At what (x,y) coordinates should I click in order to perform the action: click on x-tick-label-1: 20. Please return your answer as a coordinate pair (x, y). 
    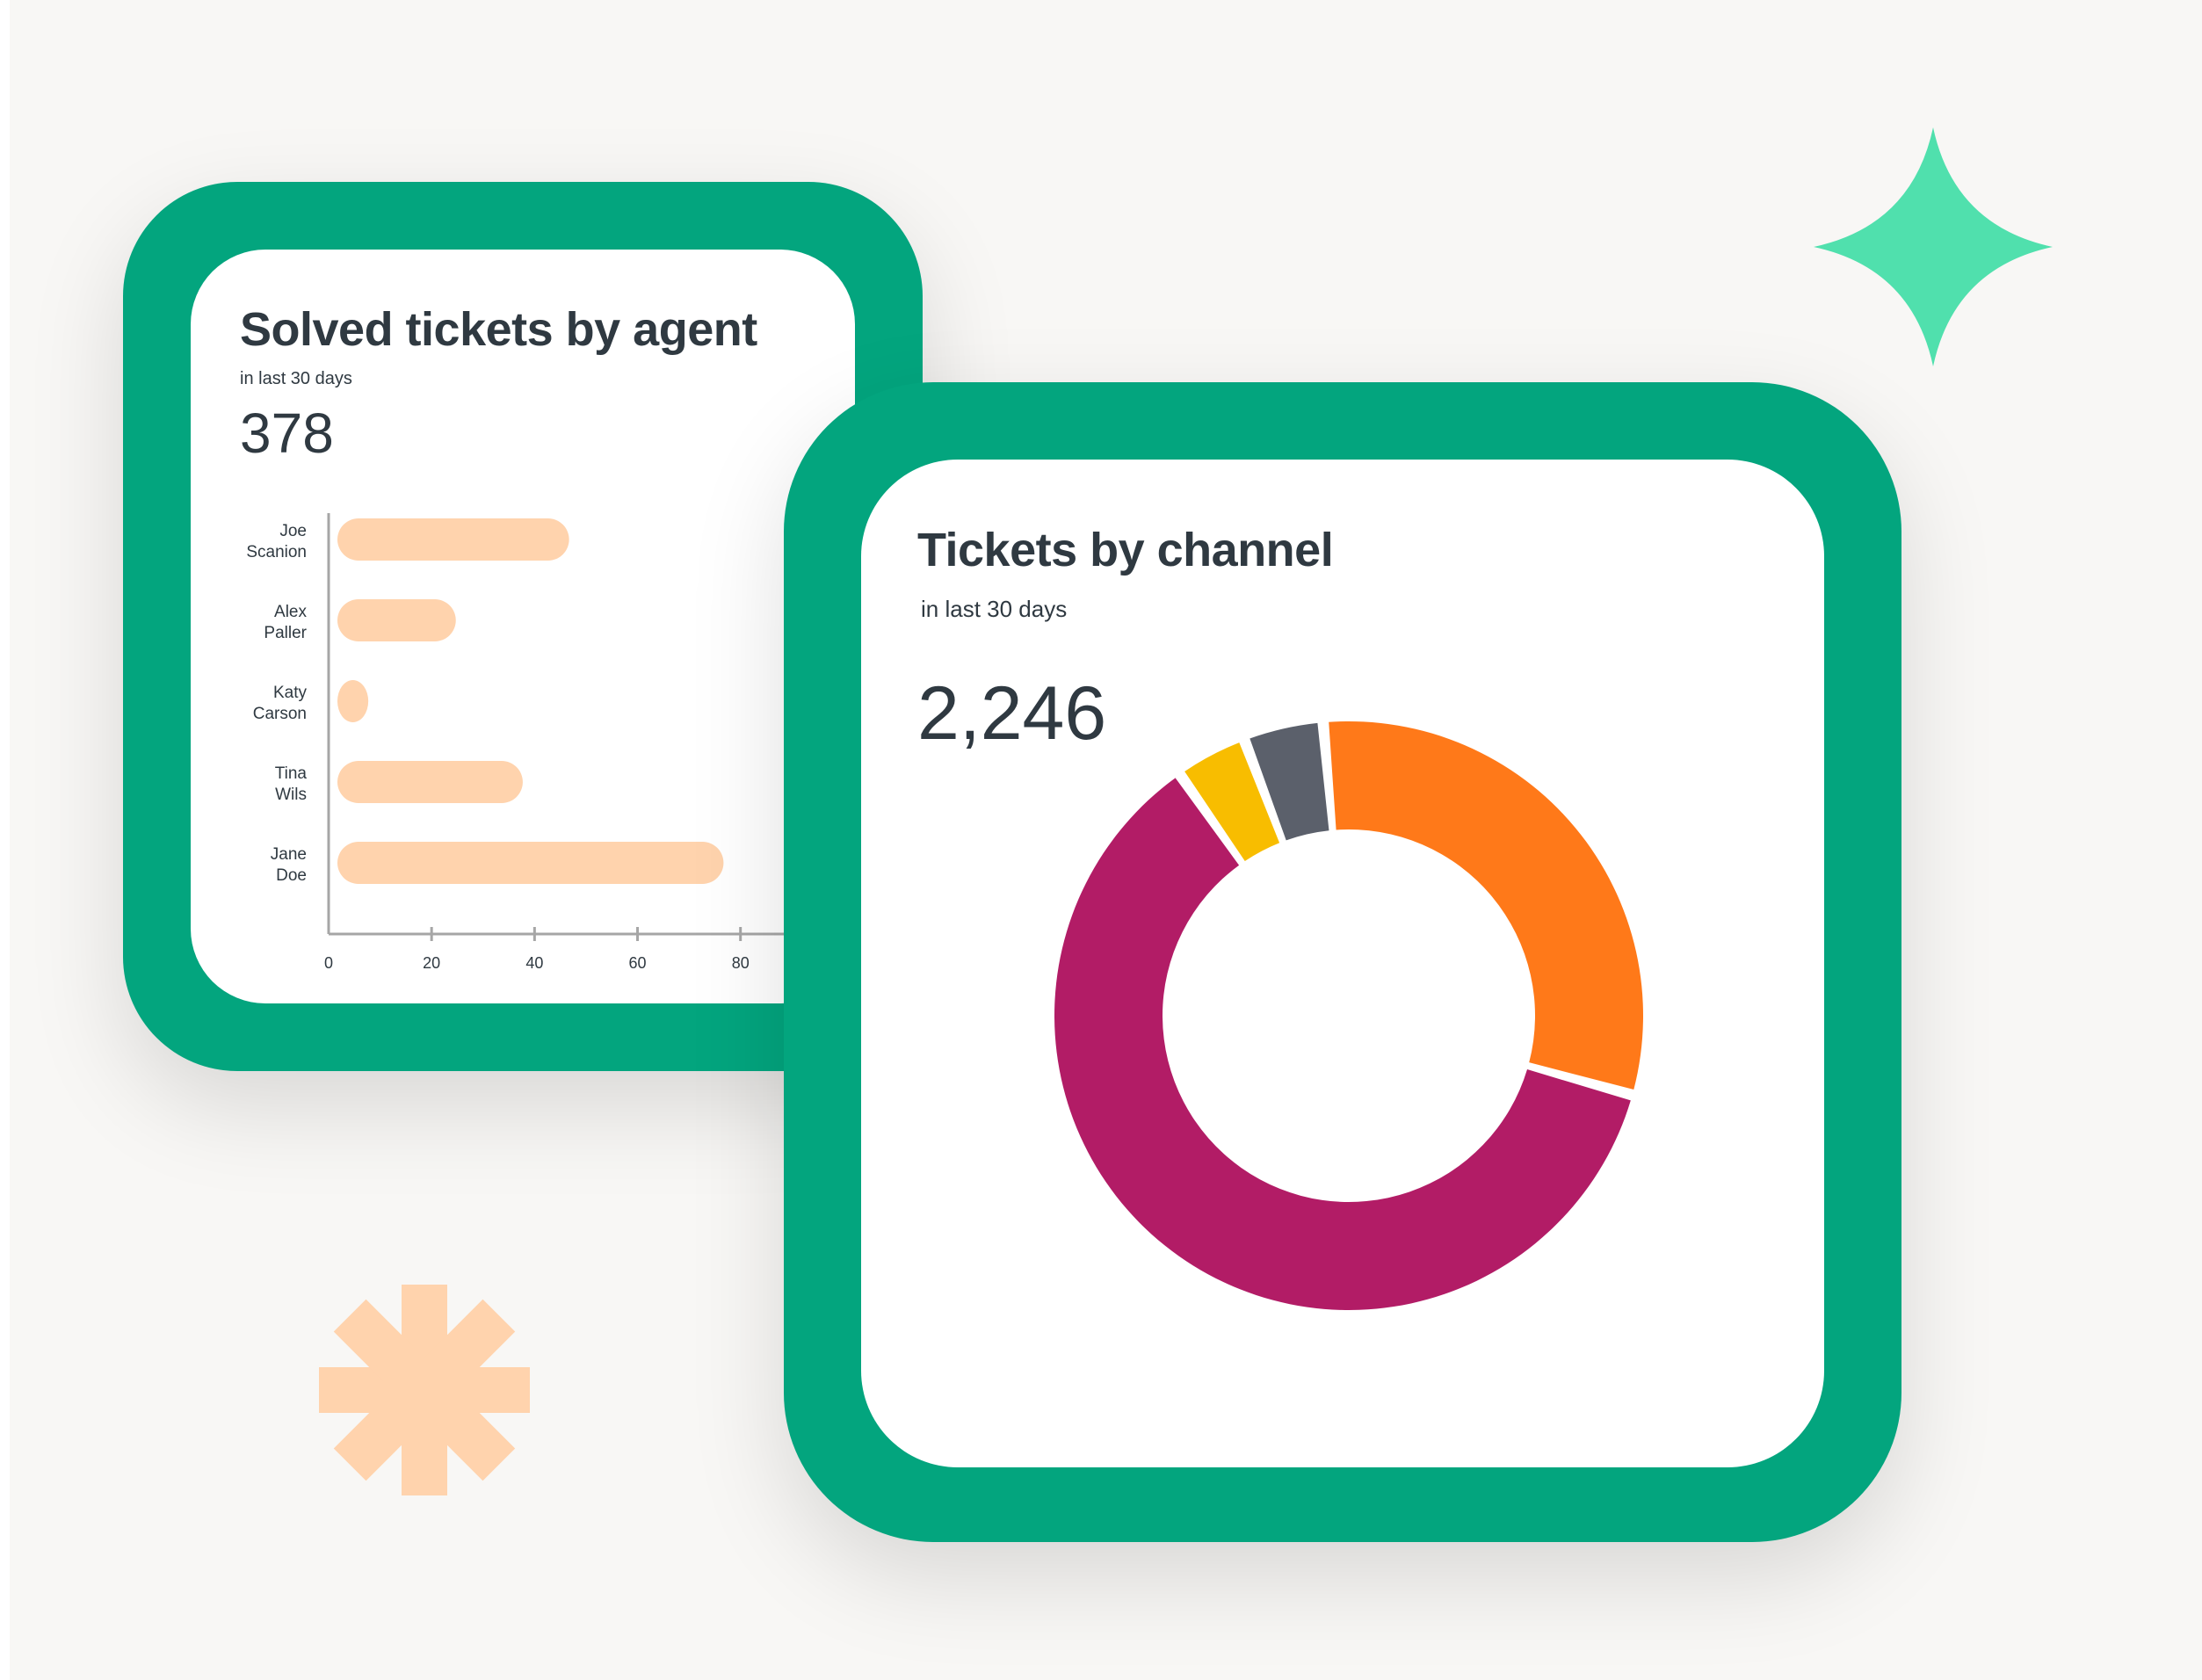
    Looking at the image, I should click on (431, 963).